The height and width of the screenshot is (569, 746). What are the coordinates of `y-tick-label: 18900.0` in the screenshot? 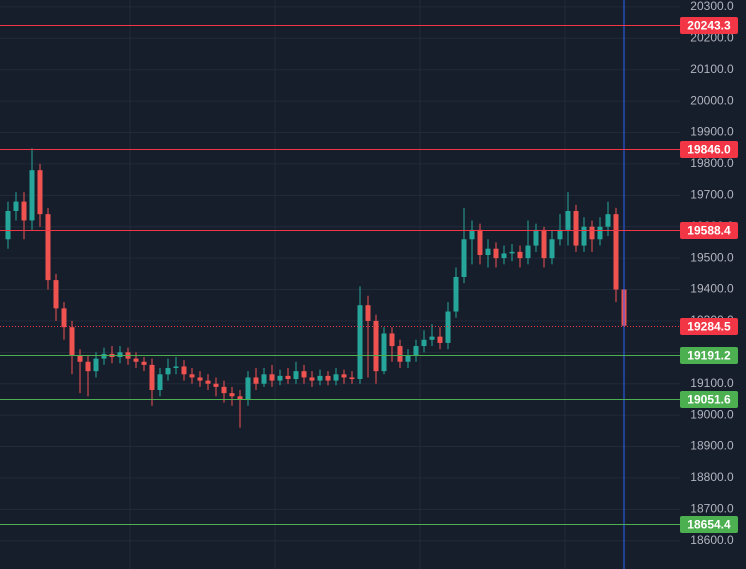 It's located at (712, 446).